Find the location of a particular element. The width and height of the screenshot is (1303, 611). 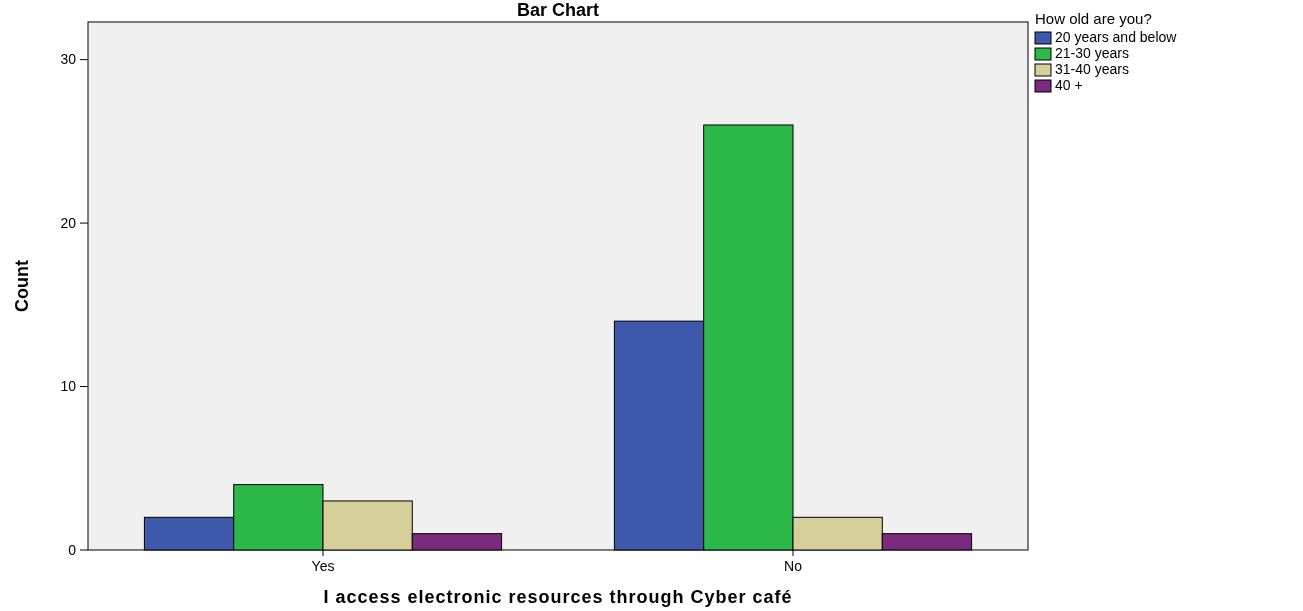

y-tick-label: 30 is located at coordinates (68, 59).